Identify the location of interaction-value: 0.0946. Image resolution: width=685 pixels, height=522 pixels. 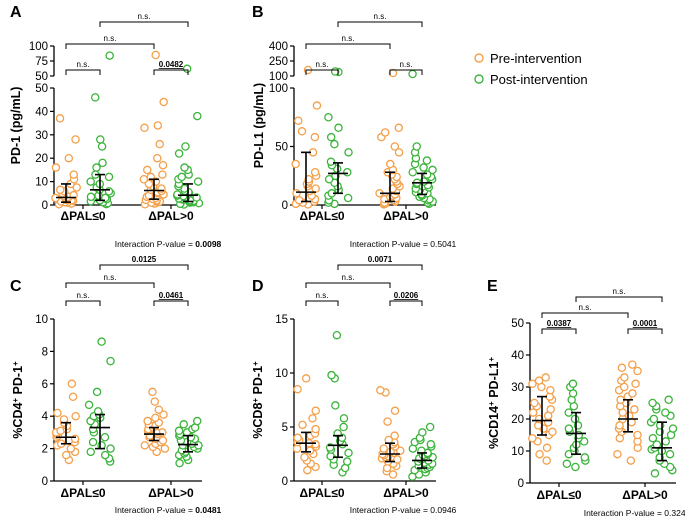
(443, 510).